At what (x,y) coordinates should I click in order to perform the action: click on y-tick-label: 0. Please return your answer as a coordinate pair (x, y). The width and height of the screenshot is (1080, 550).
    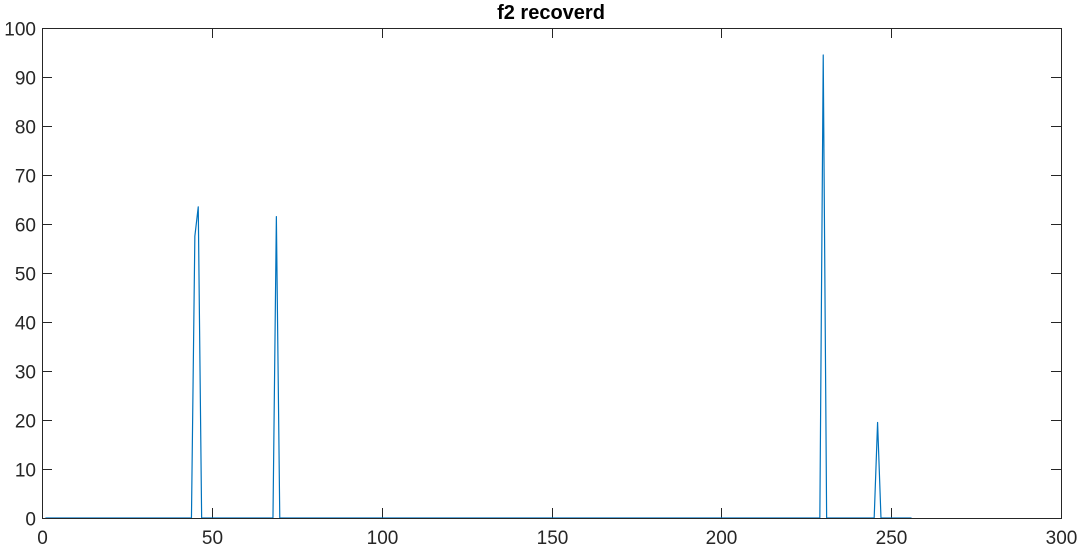
    Looking at the image, I should click on (30, 520).